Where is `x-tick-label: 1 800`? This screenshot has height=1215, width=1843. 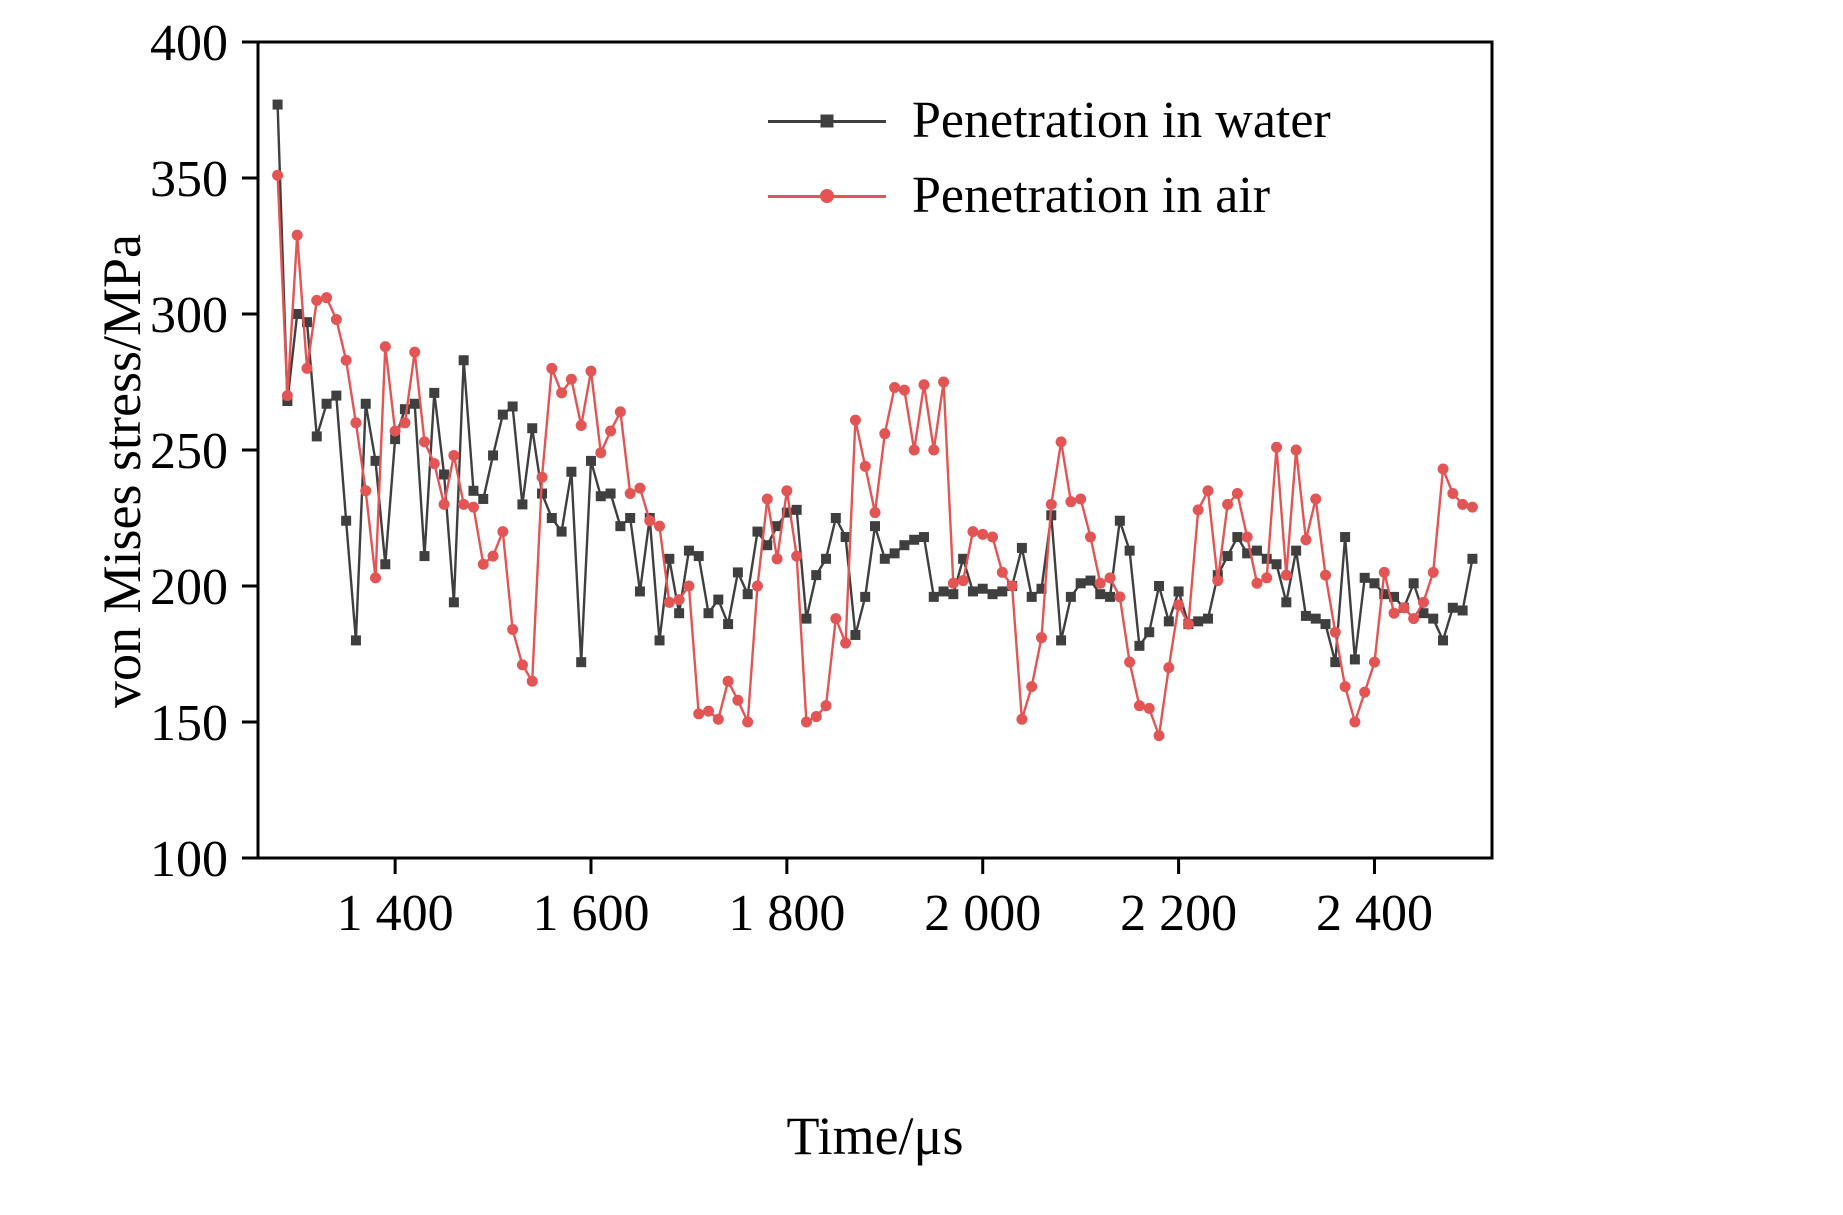 x-tick-label: 1 800 is located at coordinates (786, 913).